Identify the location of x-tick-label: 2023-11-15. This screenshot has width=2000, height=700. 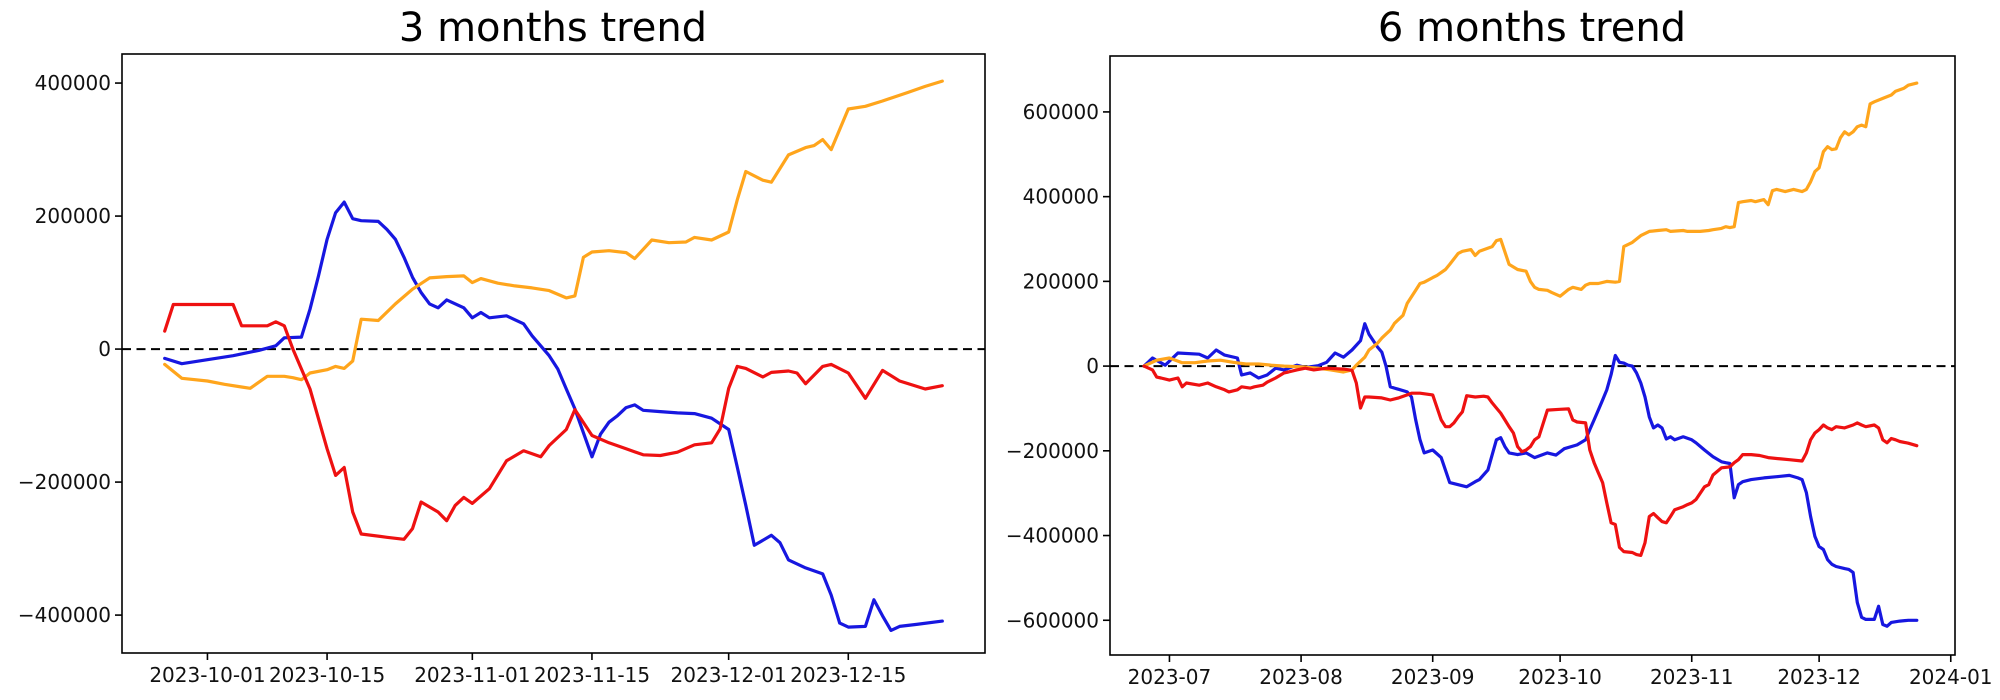
(592, 675).